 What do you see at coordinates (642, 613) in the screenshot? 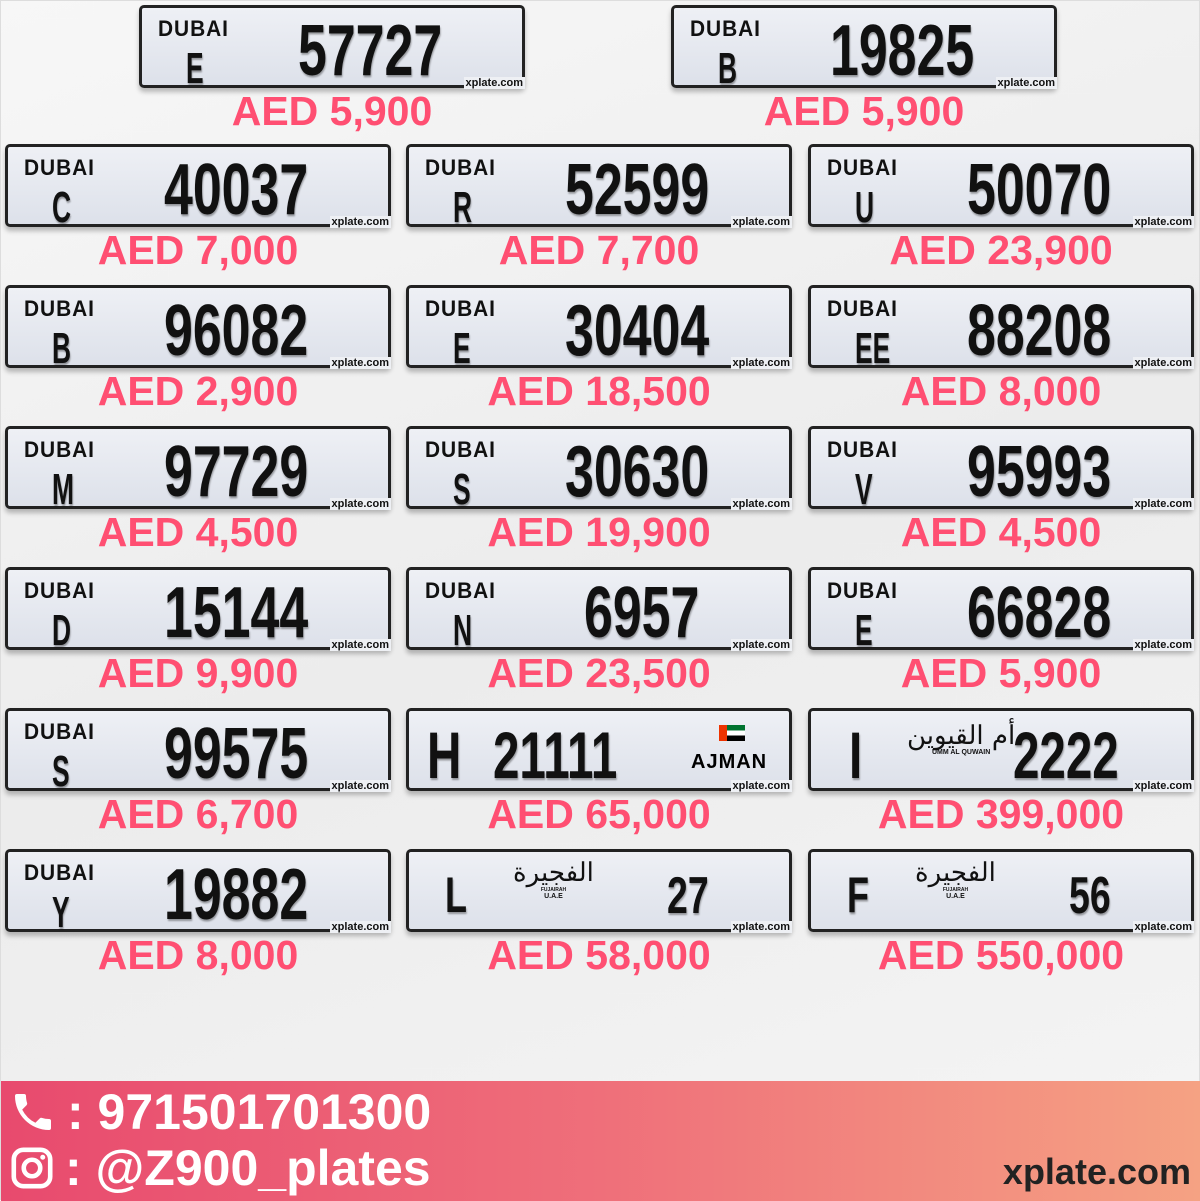
I see `plate-number: 6957` at bounding box center [642, 613].